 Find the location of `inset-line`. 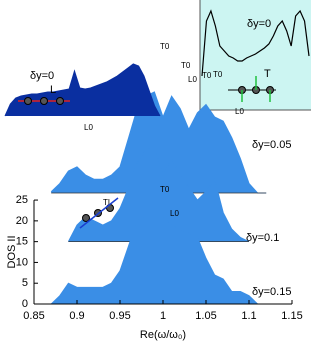

inset-line is located at coordinates (255, 43).